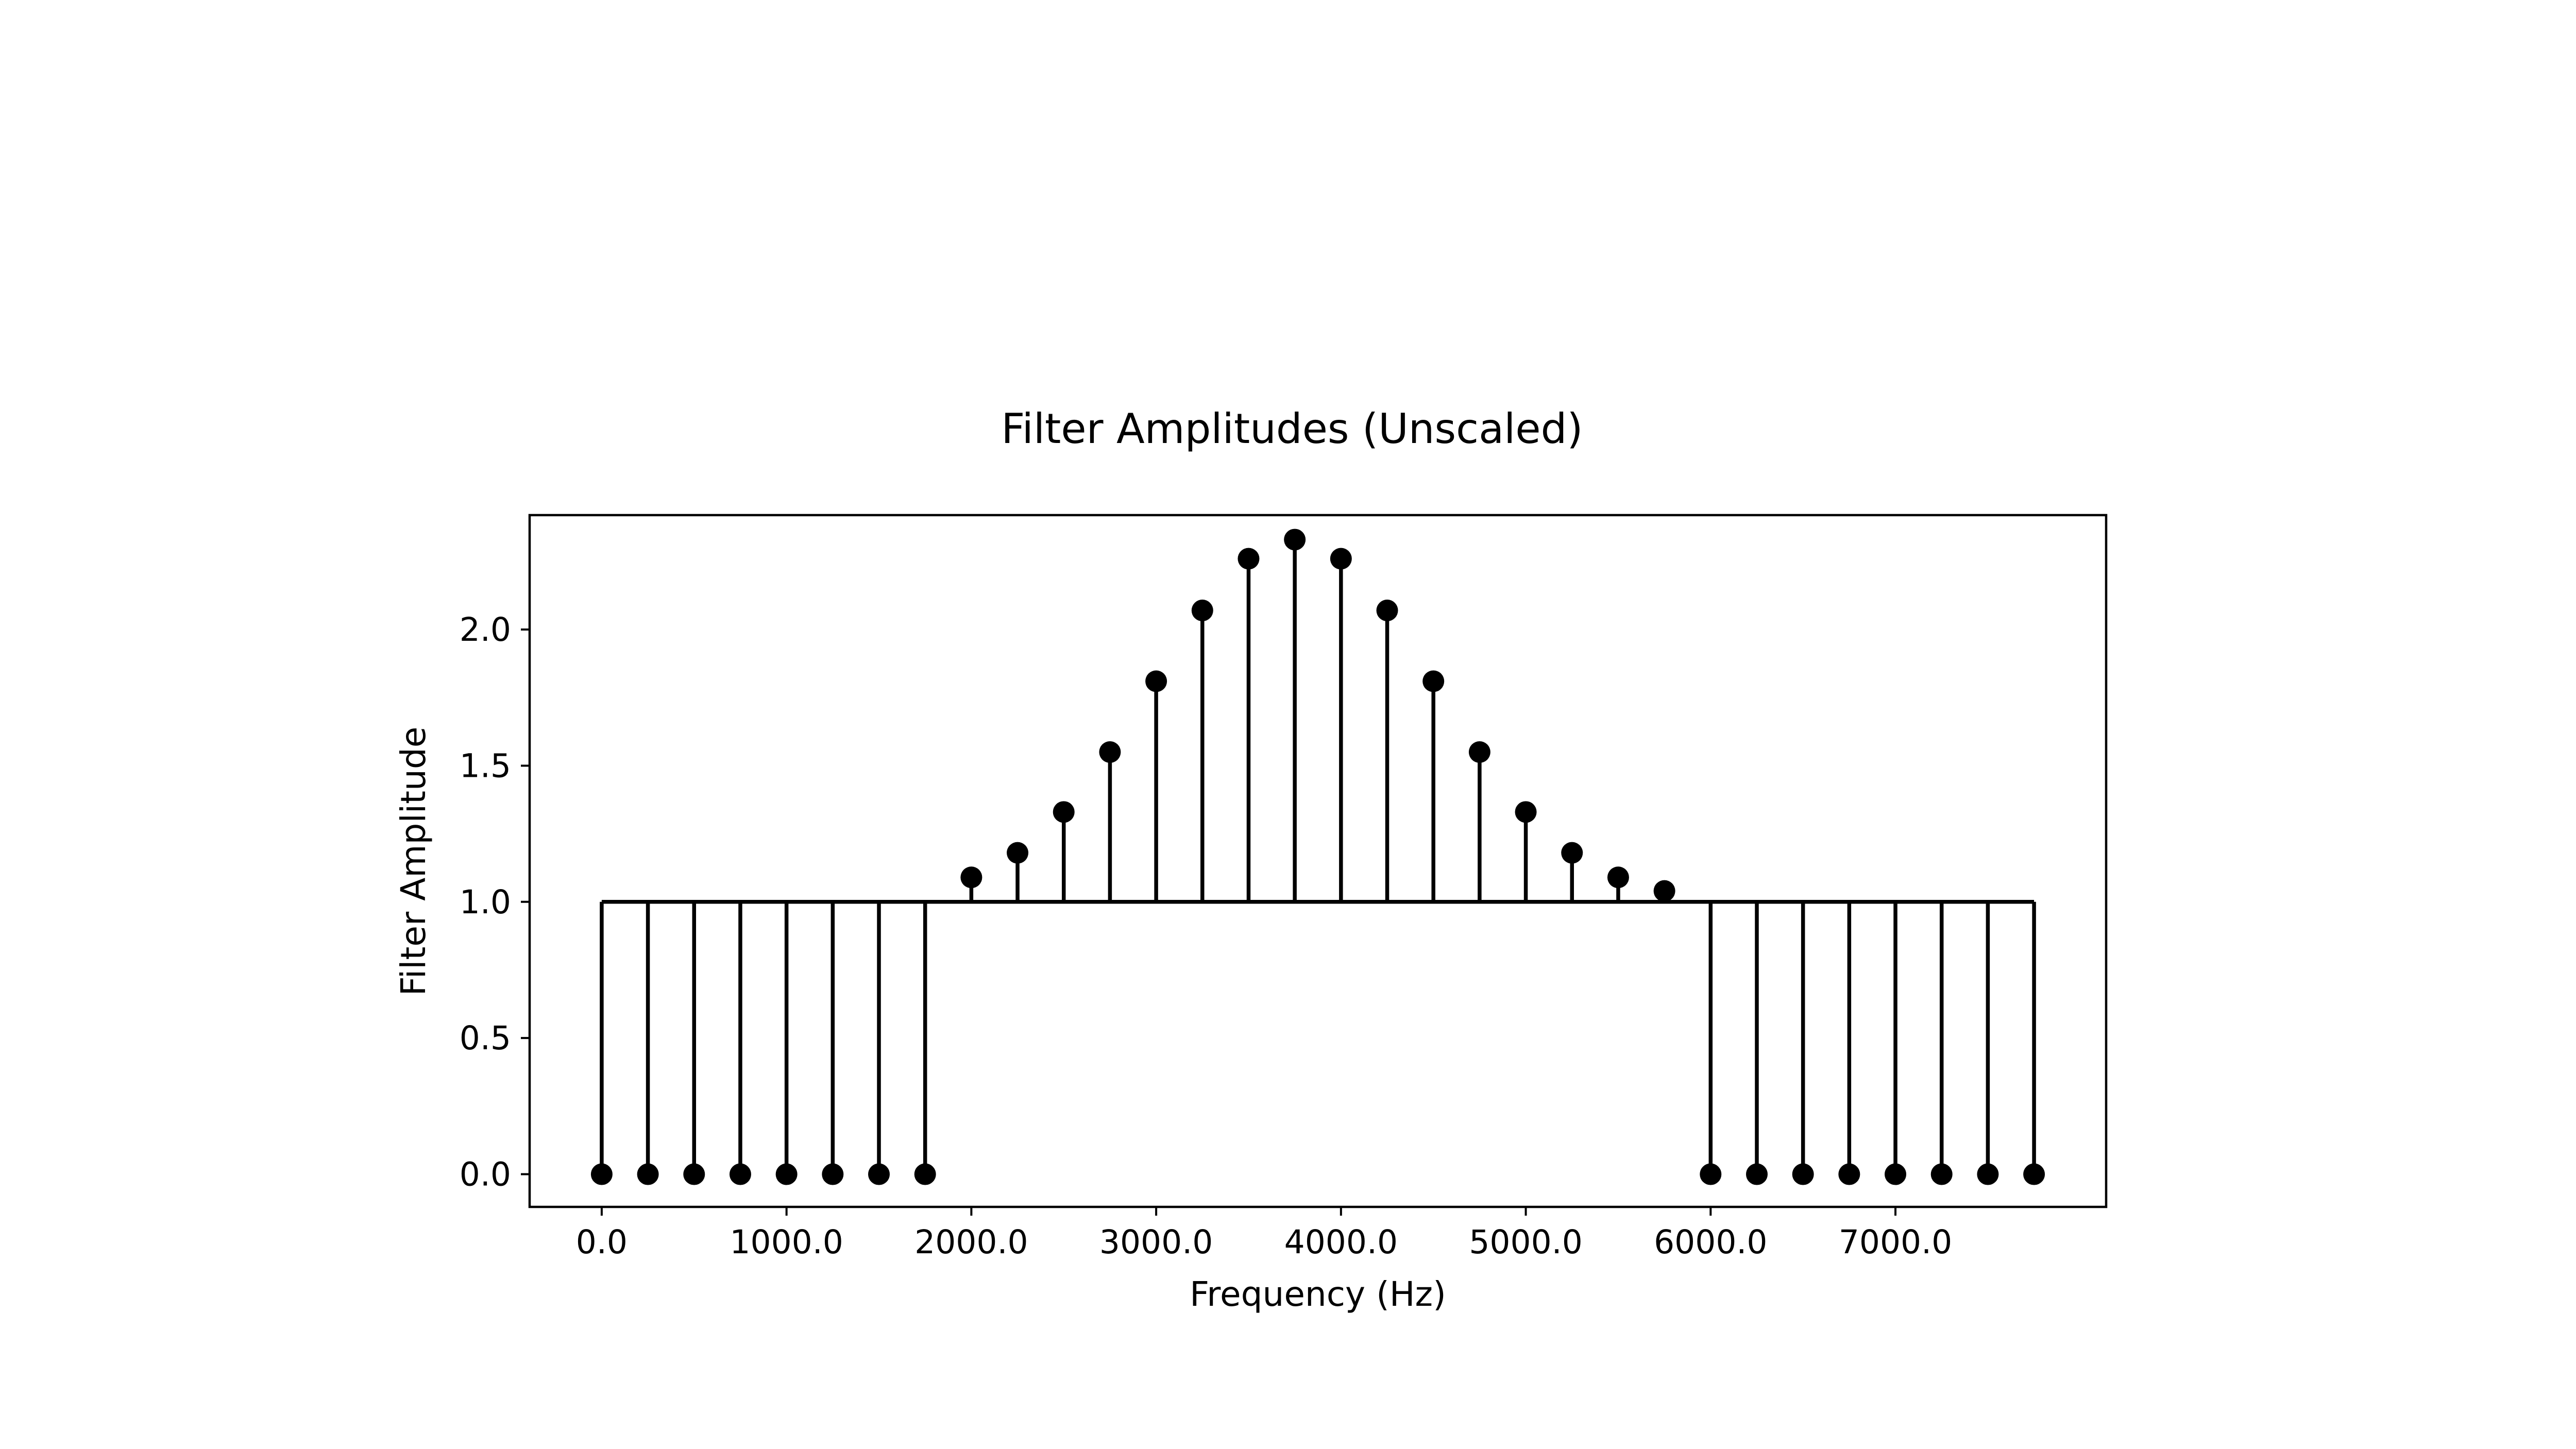 Image resolution: width=2576 pixels, height=1449 pixels. I want to click on x-tick-label: 5000.0, so click(1525, 1242).